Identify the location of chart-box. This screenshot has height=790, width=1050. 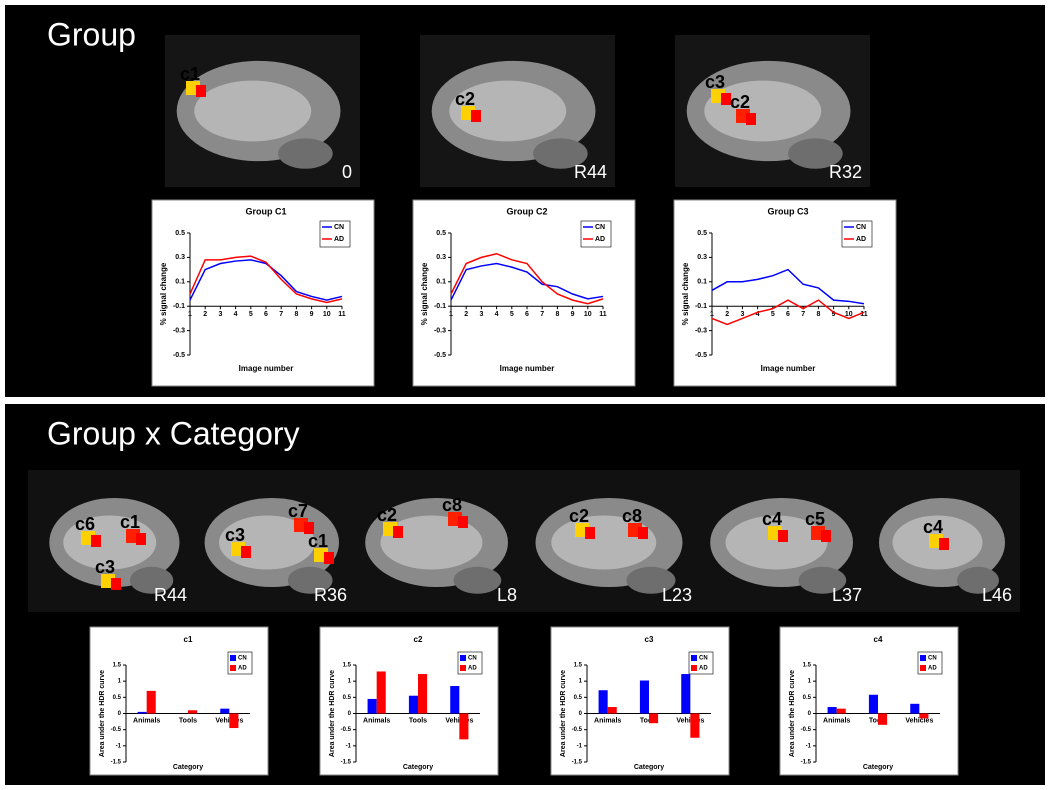
(179, 701).